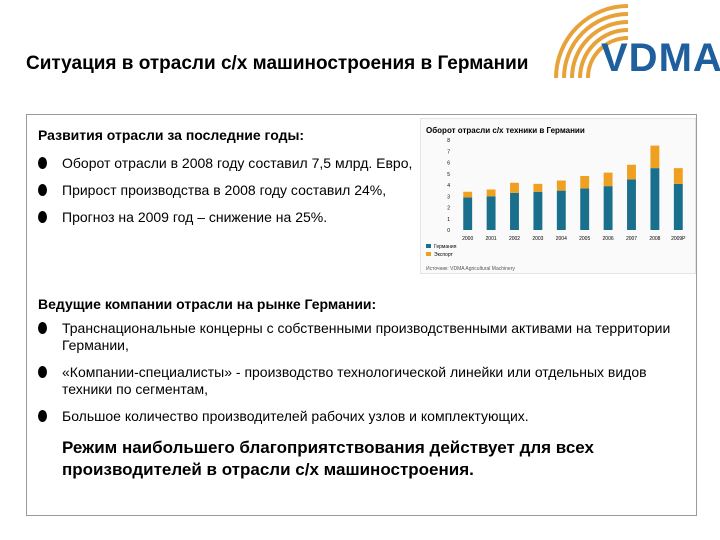 The width and height of the screenshot is (720, 540). Describe the element at coordinates (448, 141) in the screenshot. I see `y-tick-label: 8` at that location.